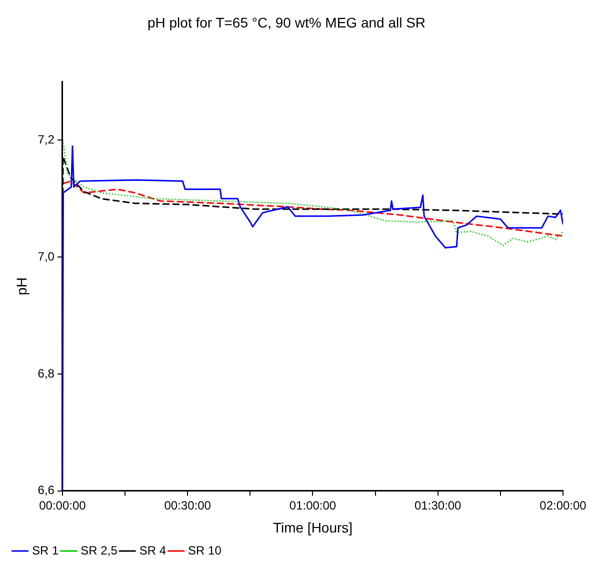 This screenshot has width=593, height=572. Describe the element at coordinates (46, 490) in the screenshot. I see `y-tick-label: 6,6` at that location.